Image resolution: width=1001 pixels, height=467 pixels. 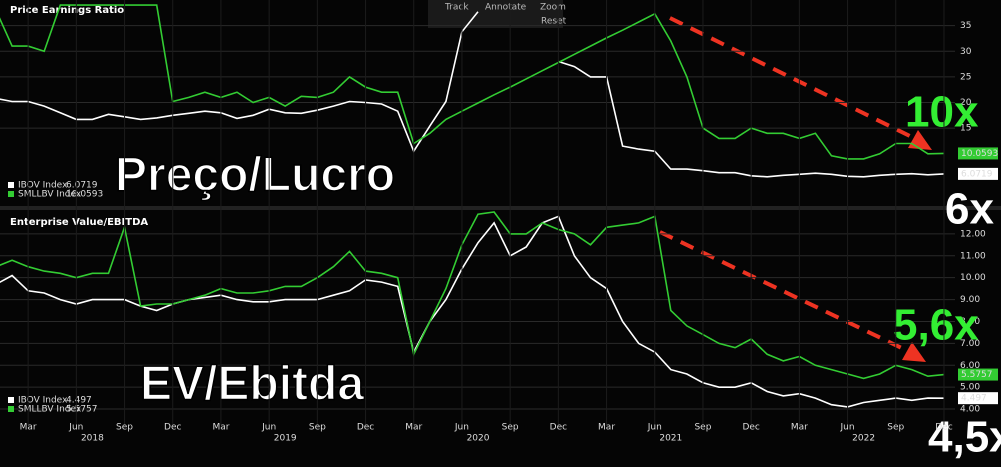 What do you see at coordinates (478, 439) in the screenshot?
I see `x-year-label: 2020` at bounding box center [478, 439].